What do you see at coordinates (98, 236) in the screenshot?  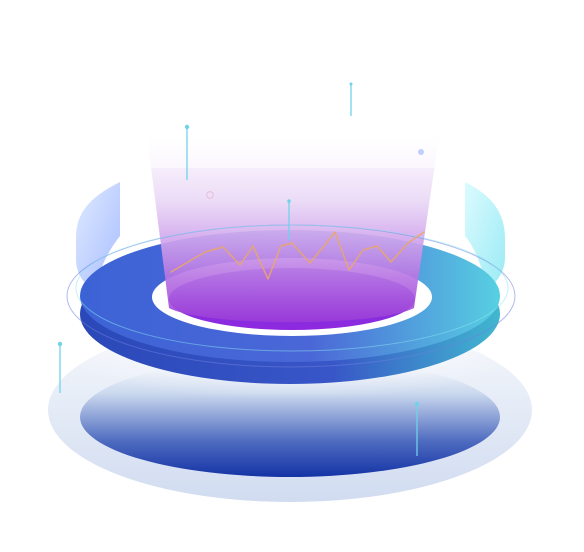 I see `left-side-panel` at bounding box center [98, 236].